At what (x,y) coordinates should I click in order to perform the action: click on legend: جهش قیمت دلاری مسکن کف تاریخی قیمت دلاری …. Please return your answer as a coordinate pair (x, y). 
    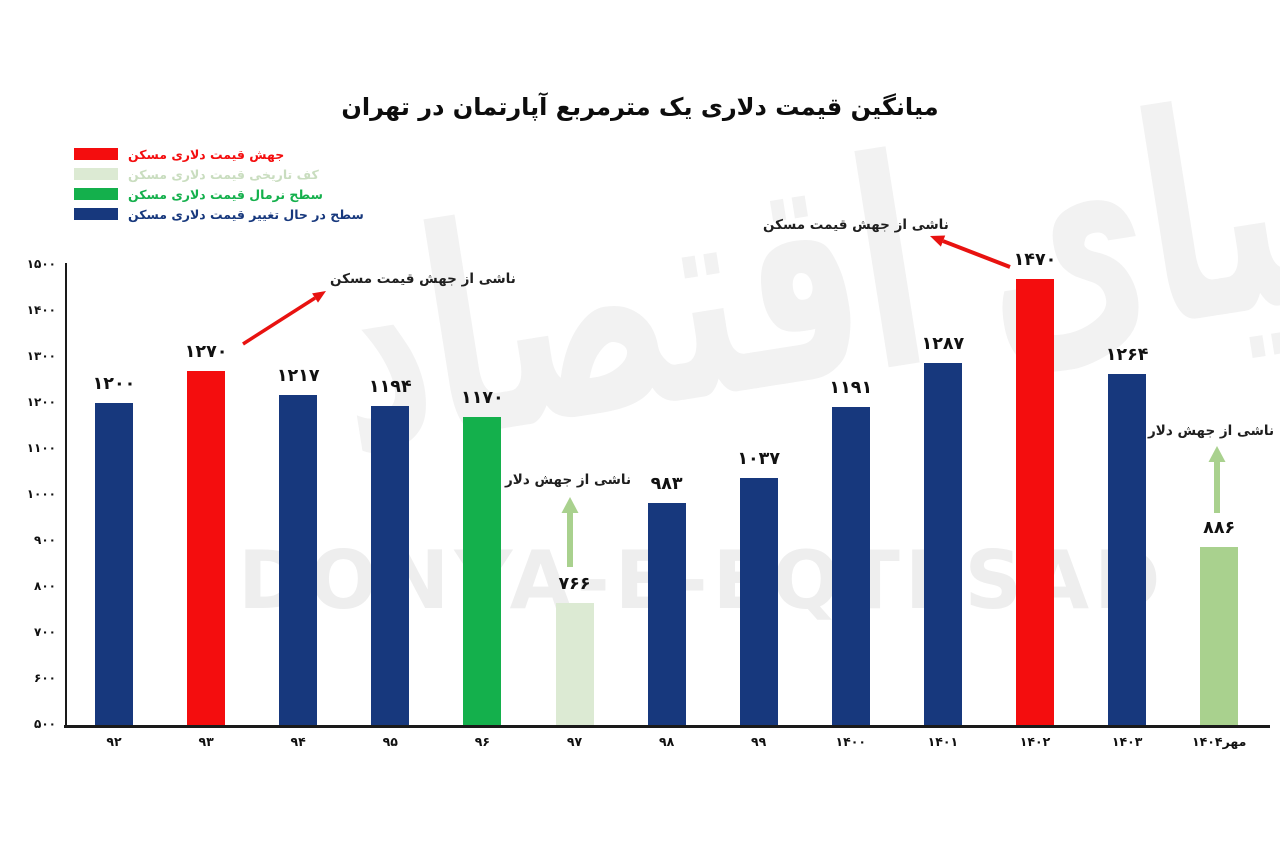
    Looking at the image, I should click on (219, 184).